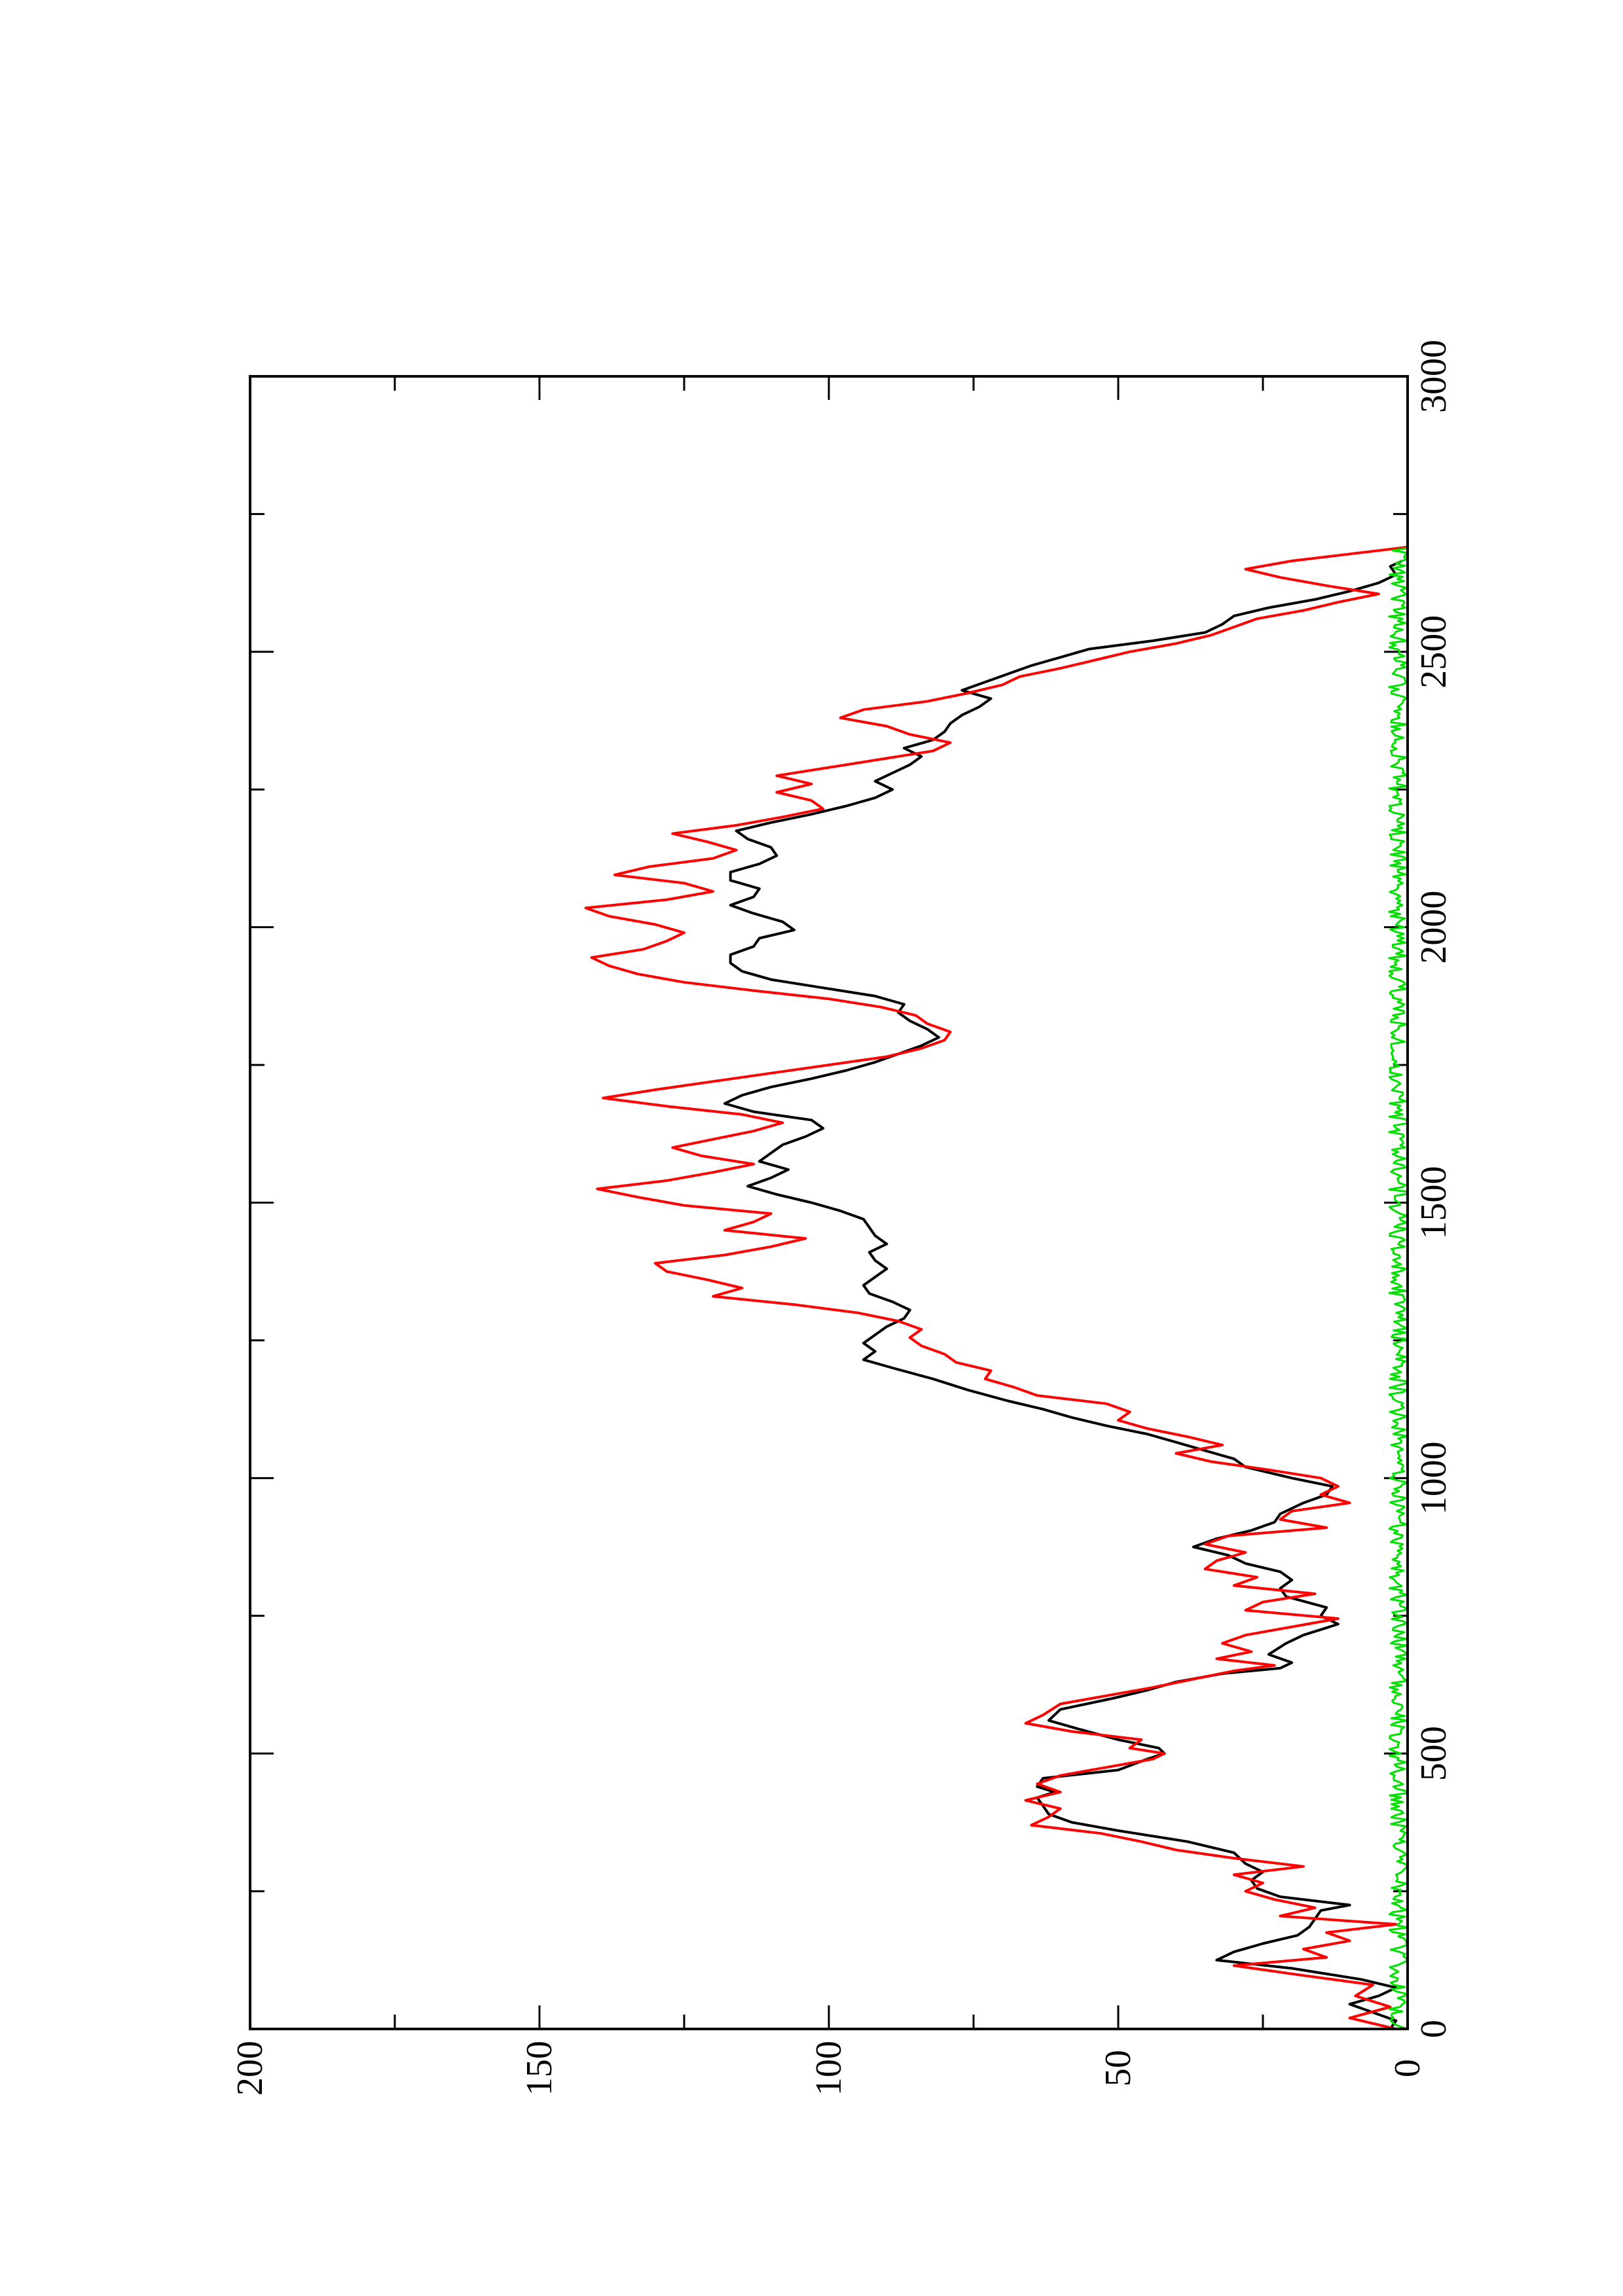  What do you see at coordinates (539, 2068) in the screenshot?
I see `y-tick-label: 150` at bounding box center [539, 2068].